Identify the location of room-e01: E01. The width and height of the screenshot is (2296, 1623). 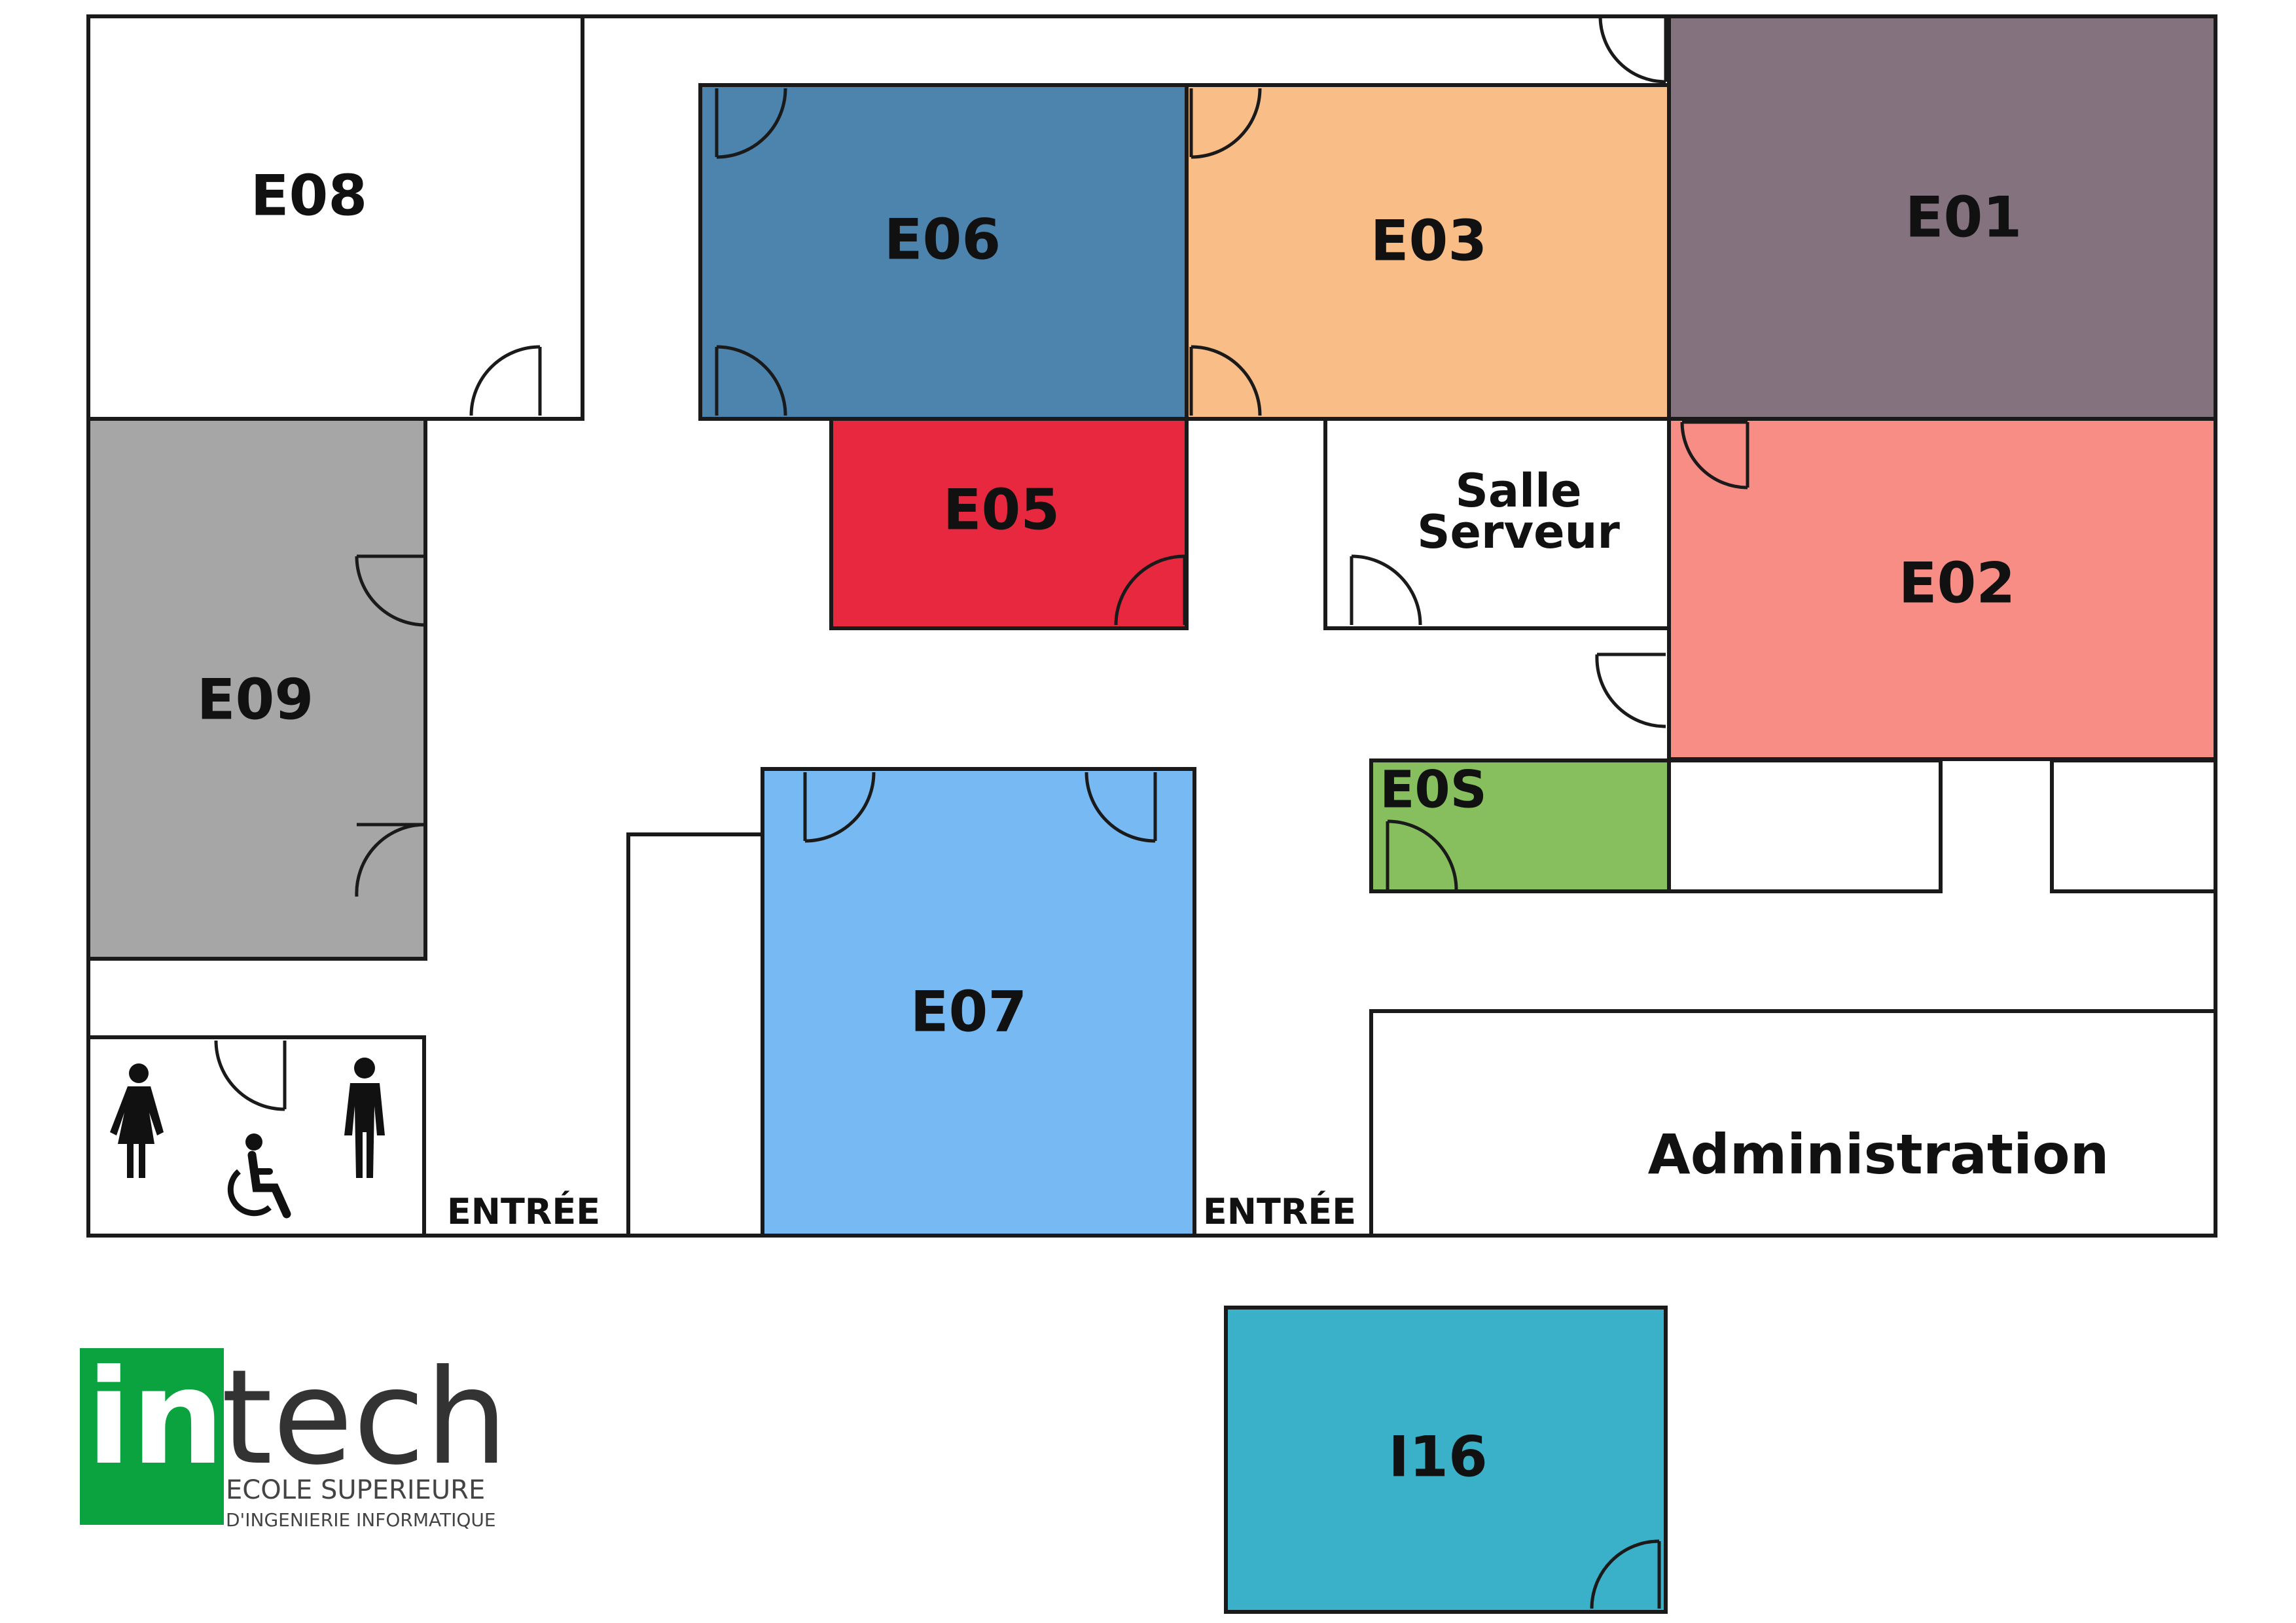
(1942, 218).